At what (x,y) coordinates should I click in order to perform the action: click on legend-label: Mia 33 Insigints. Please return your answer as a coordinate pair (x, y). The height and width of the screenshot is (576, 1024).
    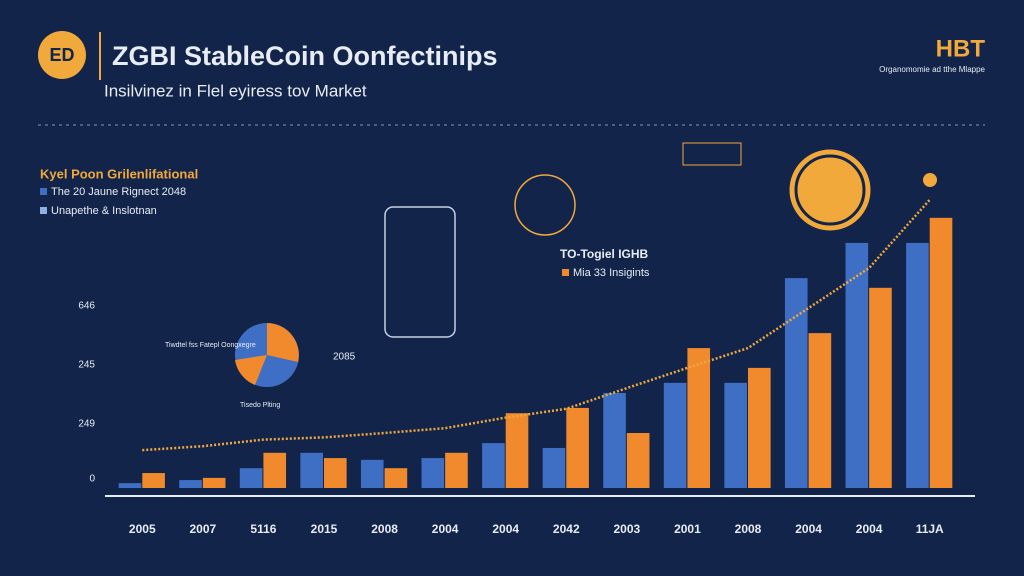
    Looking at the image, I should click on (611, 273).